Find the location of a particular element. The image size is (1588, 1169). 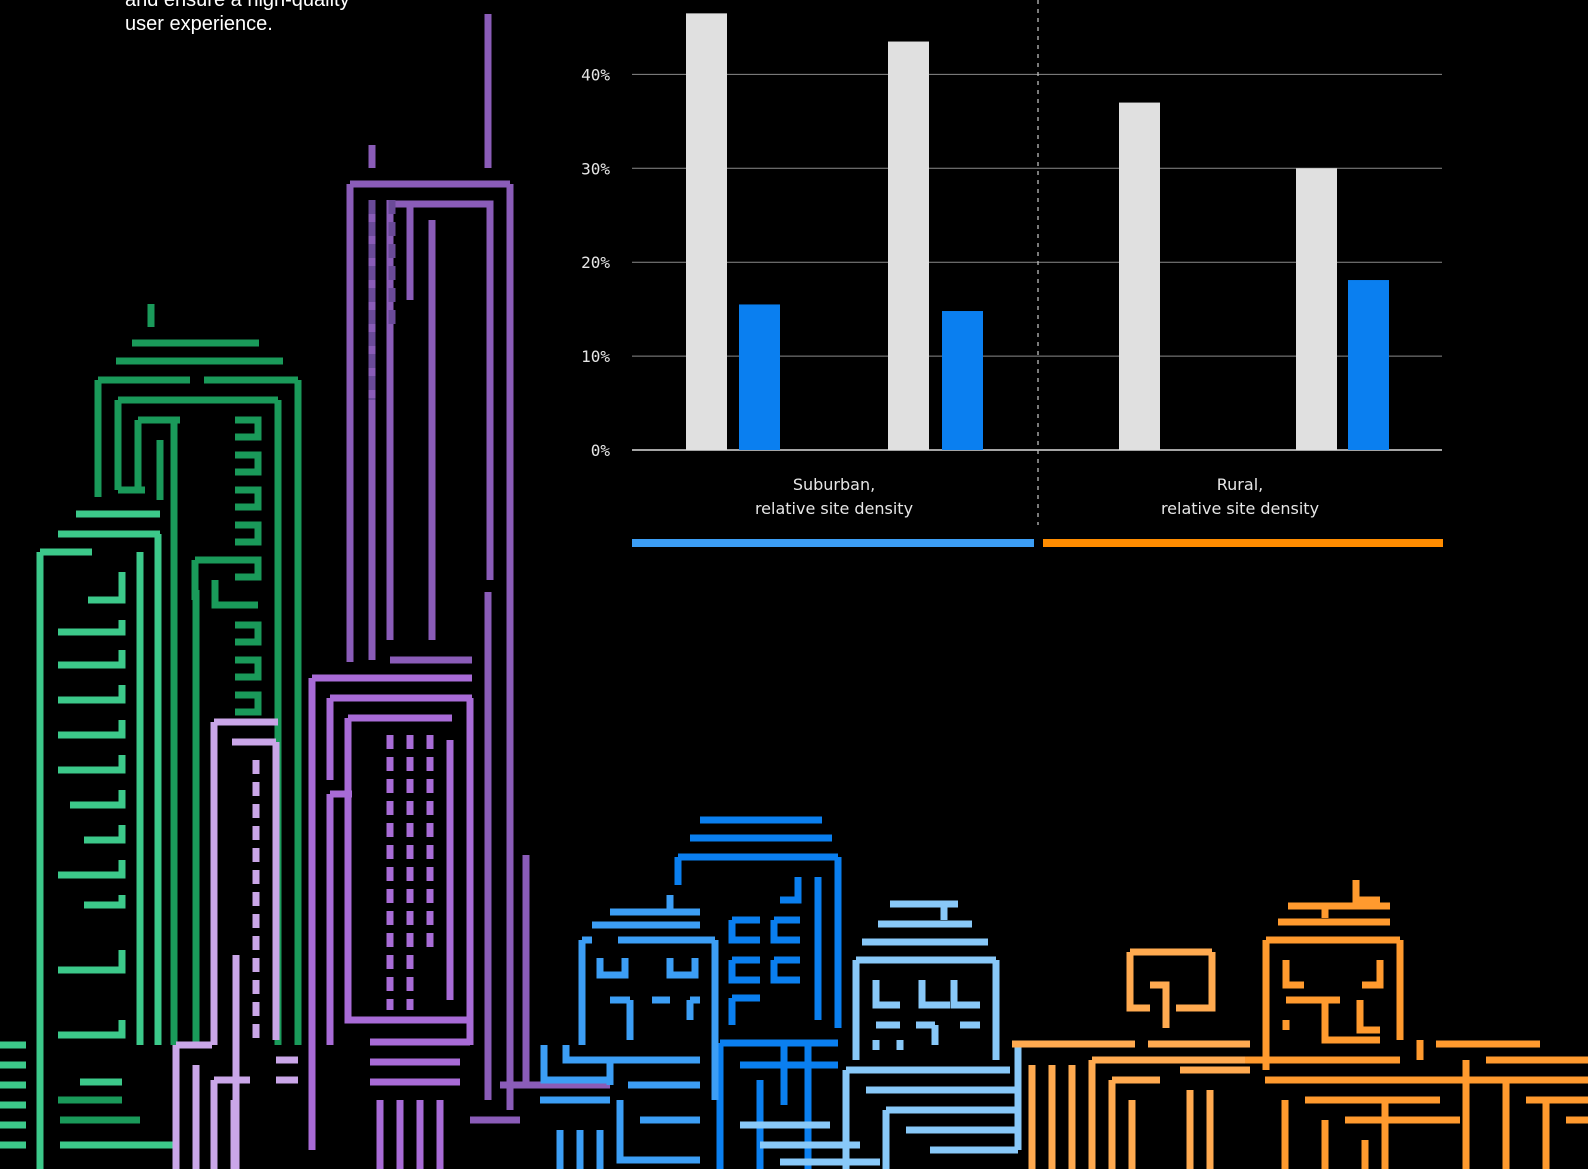

purple-dash-column-mid is located at coordinates (410, 872).